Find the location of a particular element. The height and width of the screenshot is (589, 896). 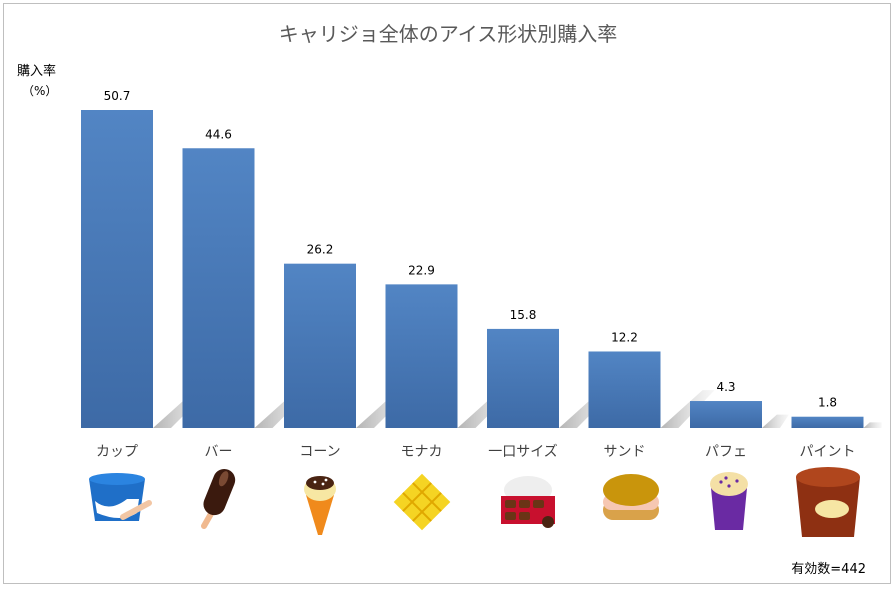

bite-size-ice-icon is located at coordinates (528, 502).